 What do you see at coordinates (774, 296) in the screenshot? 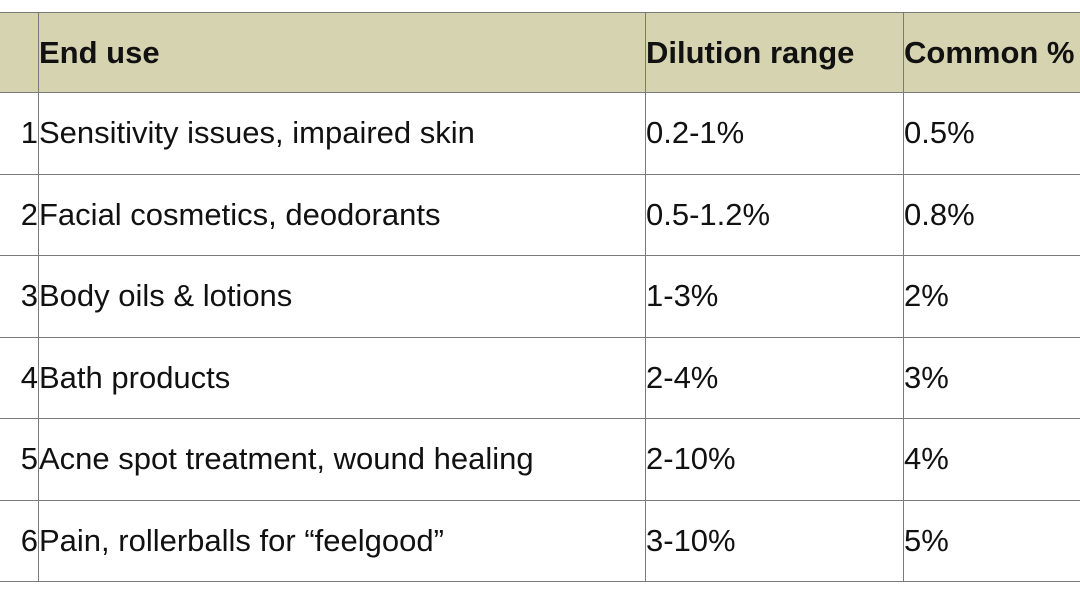
I see `cell-dilution-range: 1-3%` at bounding box center [774, 296].